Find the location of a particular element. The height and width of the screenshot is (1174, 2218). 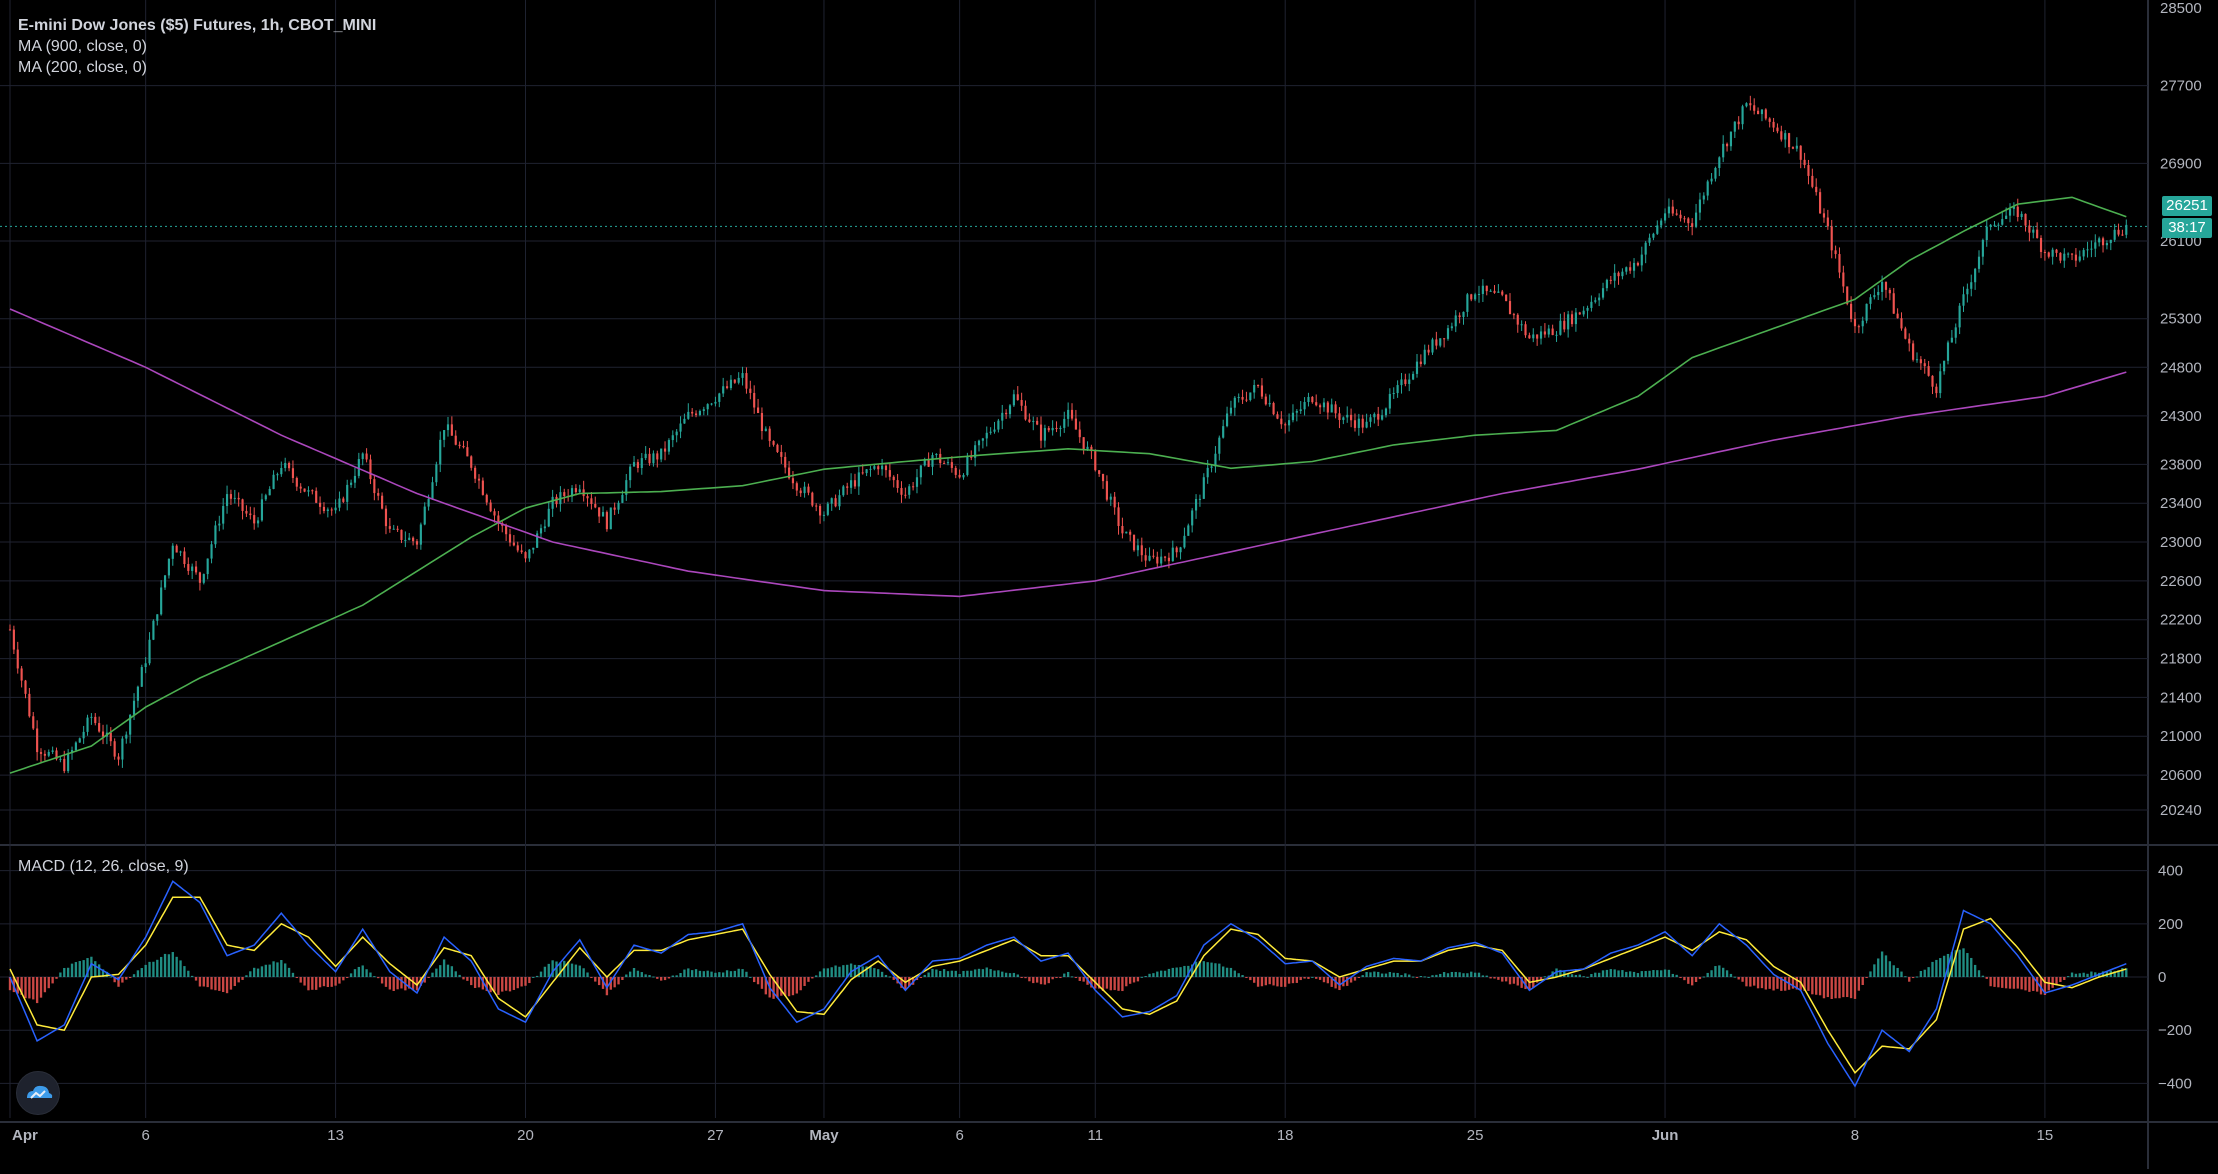

tradingview-cloud-icon is located at coordinates (38, 1093).